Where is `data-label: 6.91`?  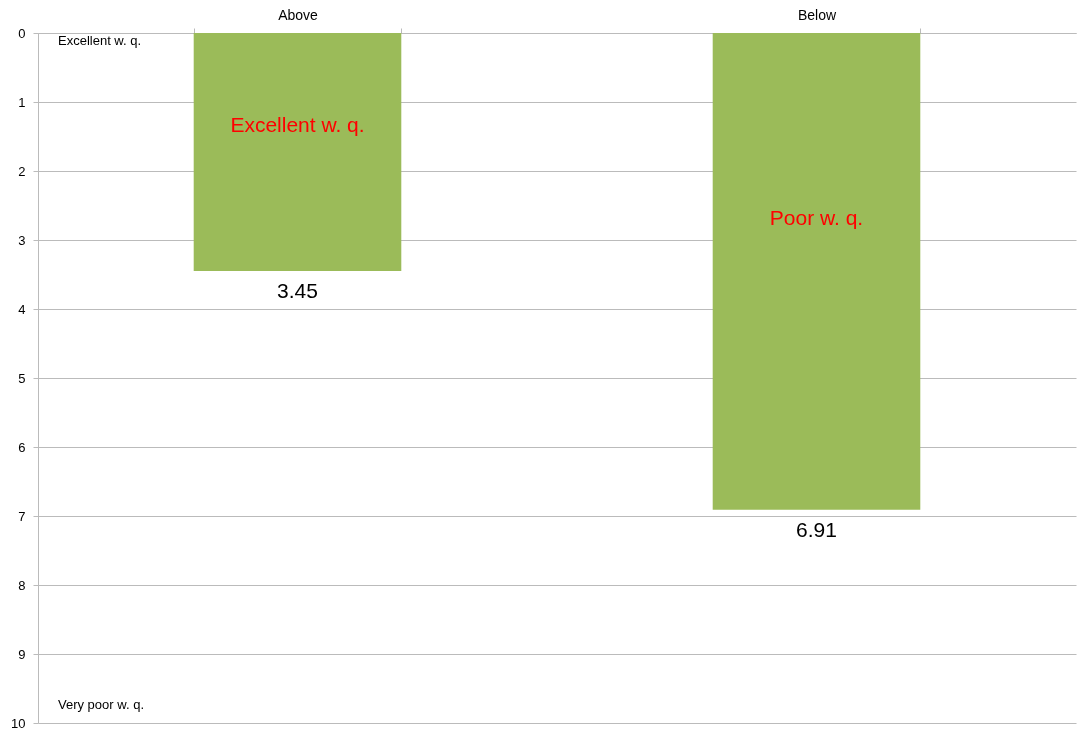
data-label: 6.91 is located at coordinates (816, 529).